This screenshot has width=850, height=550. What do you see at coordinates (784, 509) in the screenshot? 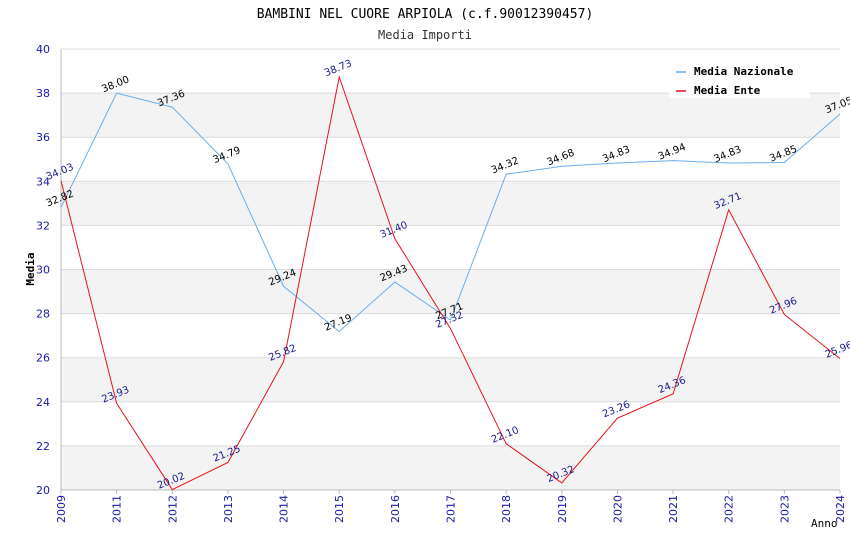
I see `x-tick-label: 2023` at bounding box center [784, 509].